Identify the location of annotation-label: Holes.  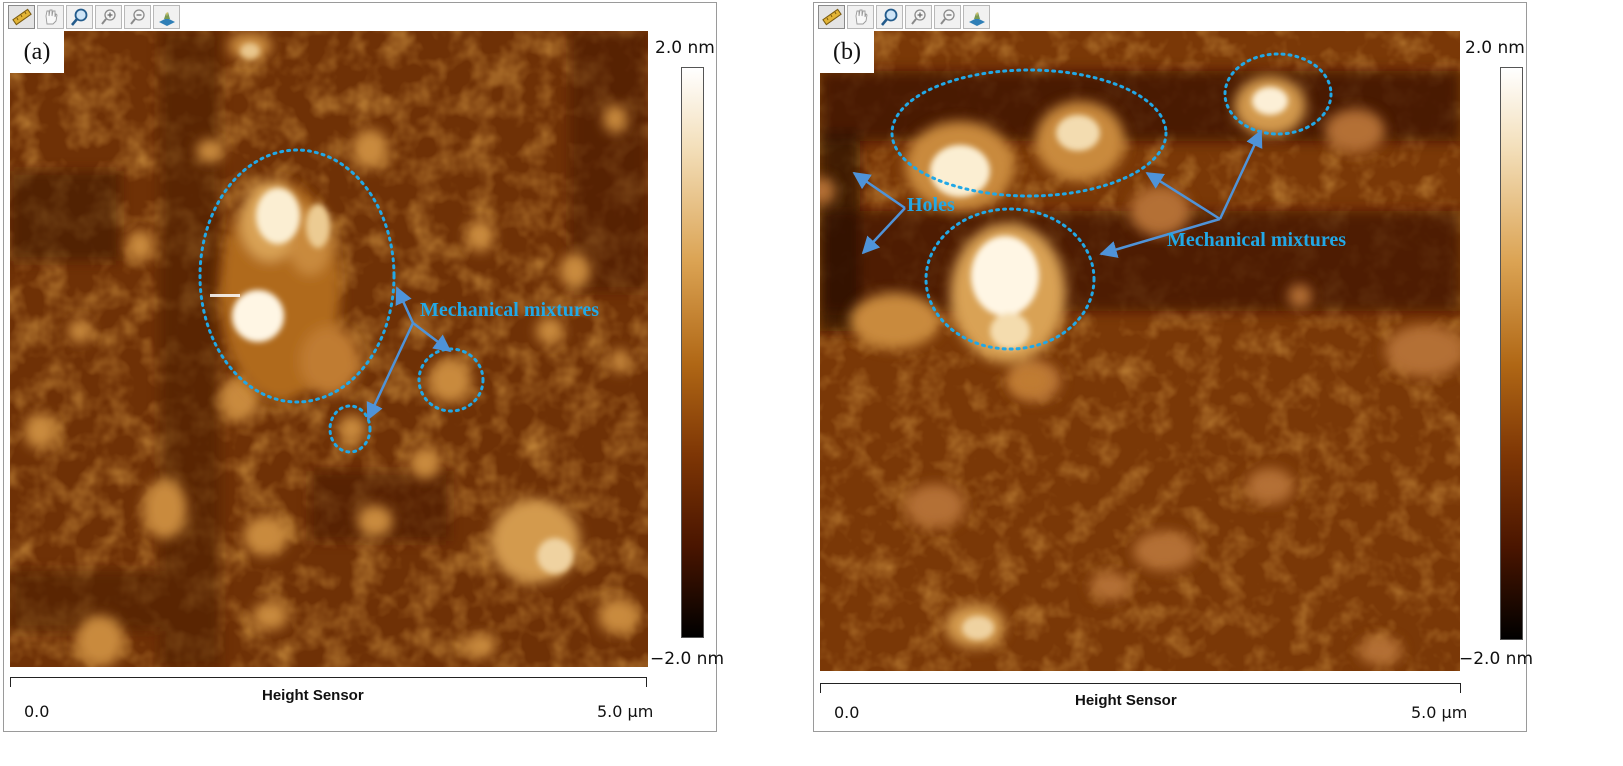
(931, 205).